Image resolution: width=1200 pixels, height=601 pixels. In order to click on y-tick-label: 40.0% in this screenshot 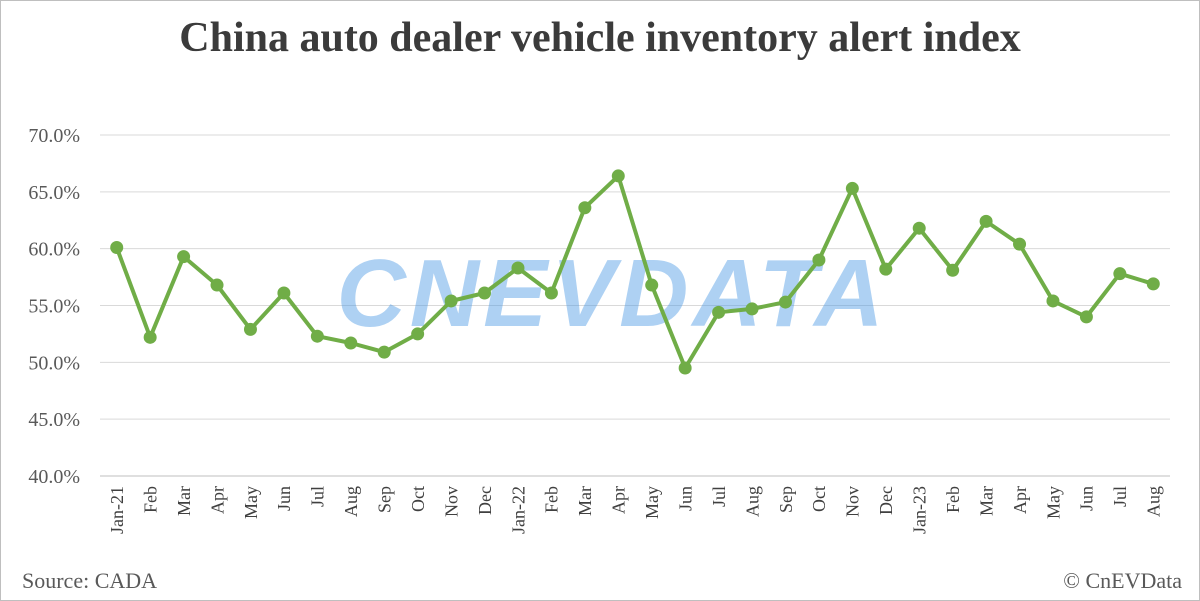, I will do `click(54, 477)`.